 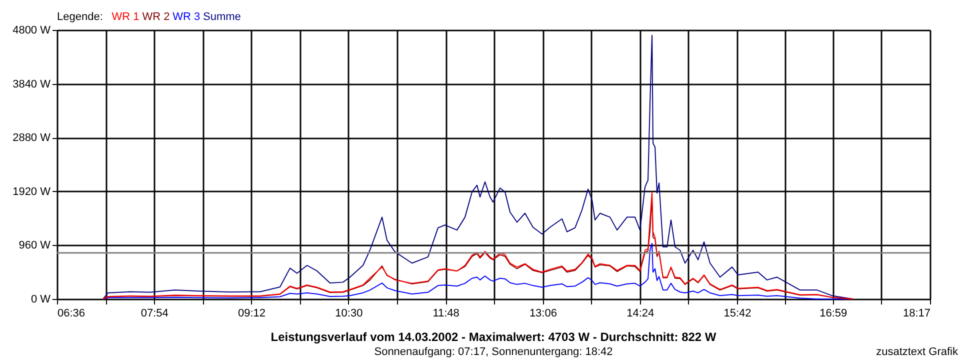 What do you see at coordinates (493, 337) in the screenshot?
I see `text: Leistungsverlauf vom 14.03.2002 - Maximalwert: 4703 W - Durchschnitt: 822 W` at bounding box center [493, 337].